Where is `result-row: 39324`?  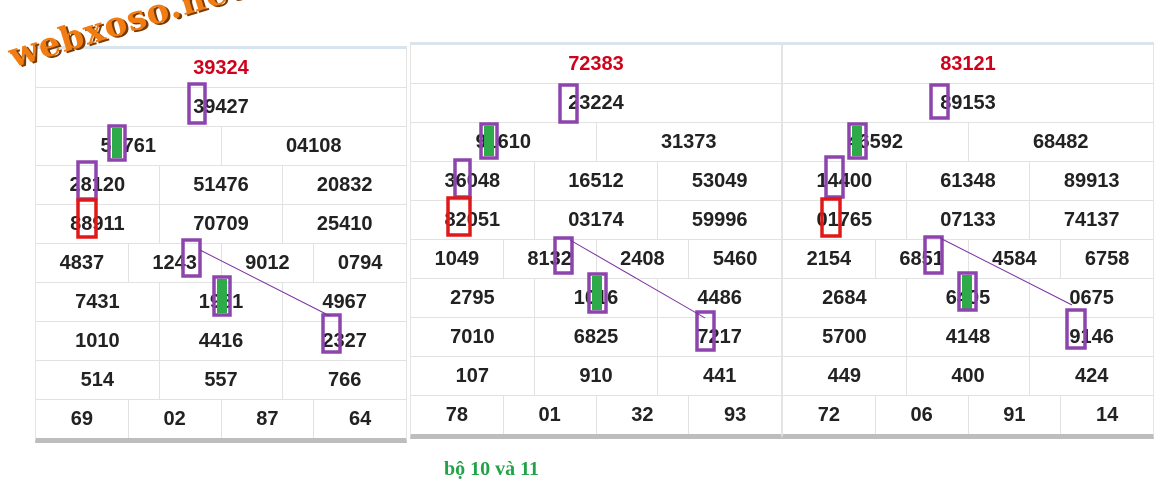 result-row: 39324 is located at coordinates (221, 68).